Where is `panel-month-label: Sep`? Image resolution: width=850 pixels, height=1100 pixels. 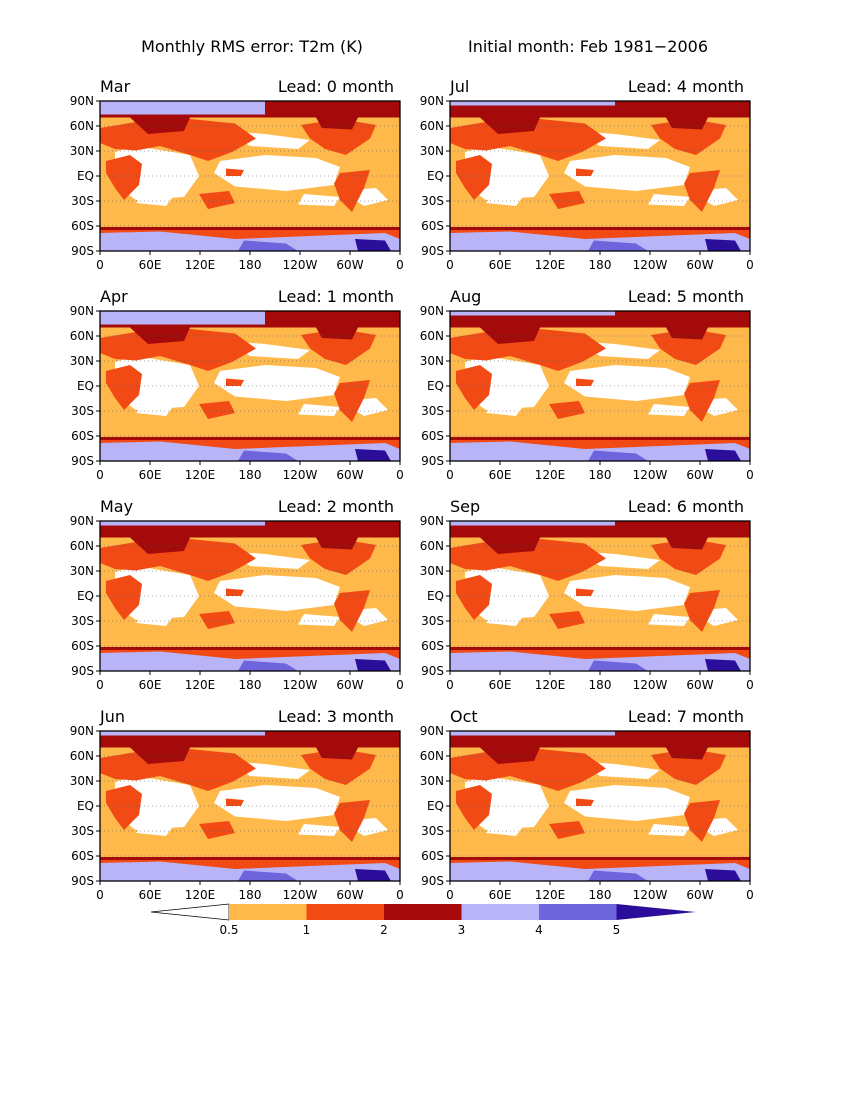 panel-month-label: Sep is located at coordinates (465, 506).